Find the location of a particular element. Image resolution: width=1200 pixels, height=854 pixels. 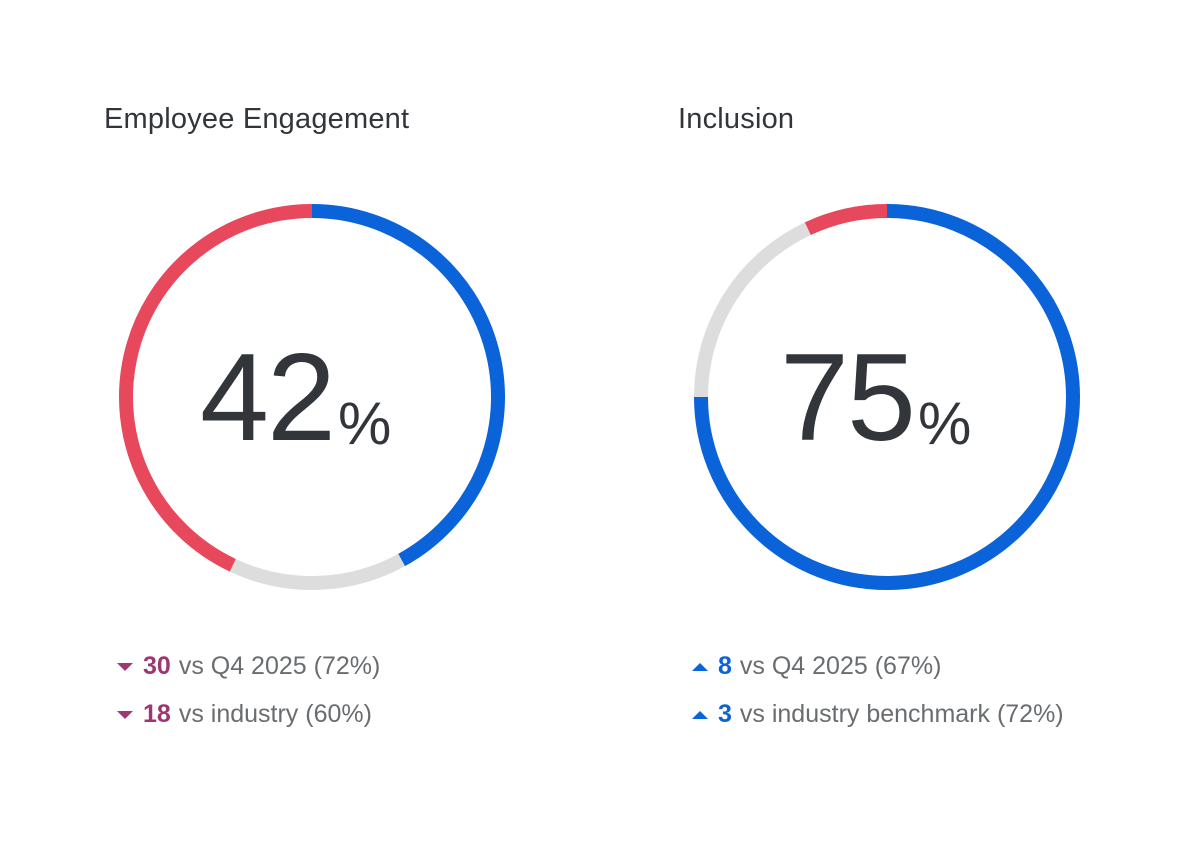

card-title: Employee Engagement is located at coordinates (257, 119).